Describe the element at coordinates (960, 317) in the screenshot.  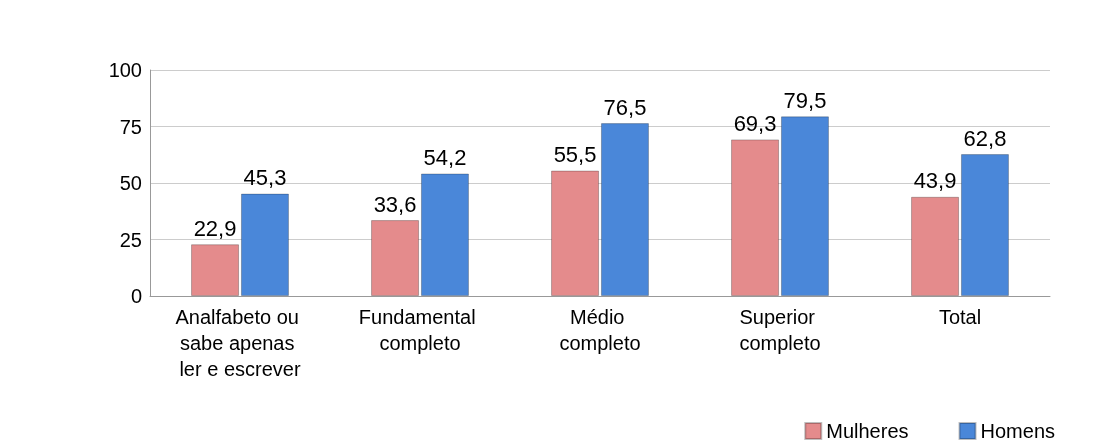
I see `x-tick-label: Total` at that location.